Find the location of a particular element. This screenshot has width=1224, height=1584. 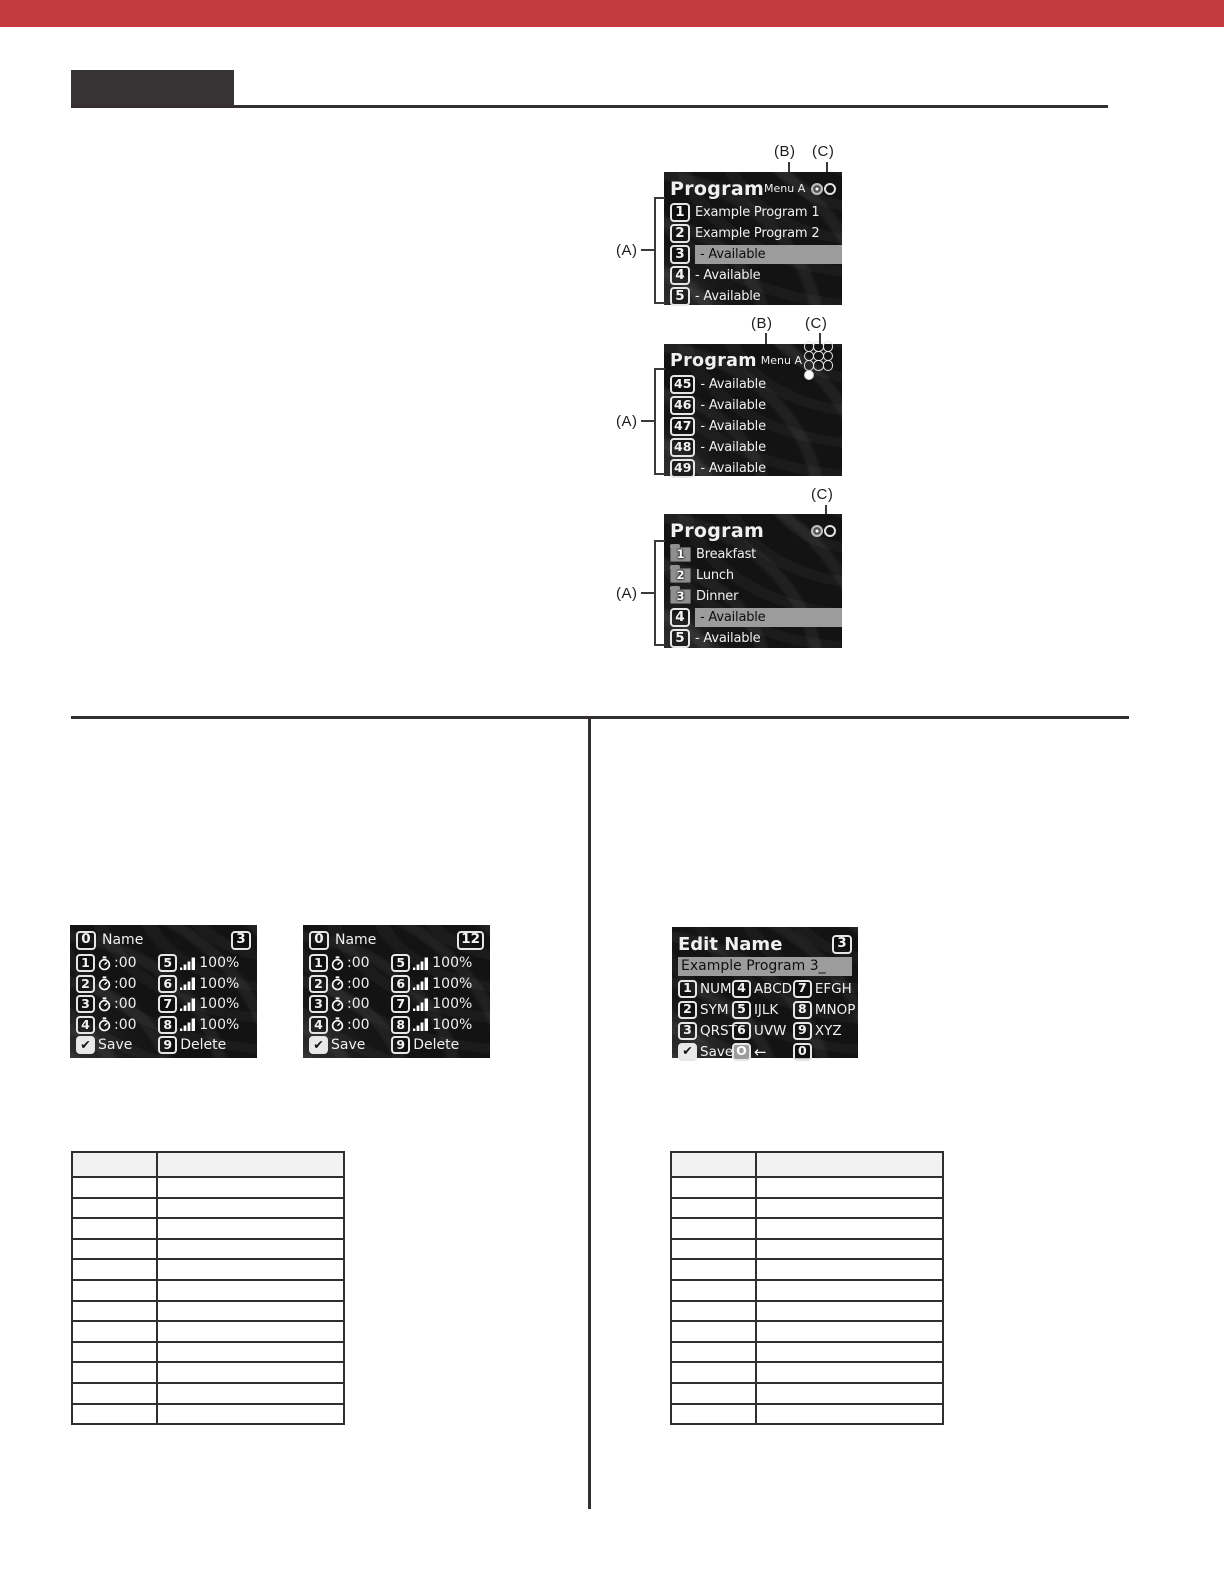

screen-title: Edit Name is located at coordinates (730, 944).